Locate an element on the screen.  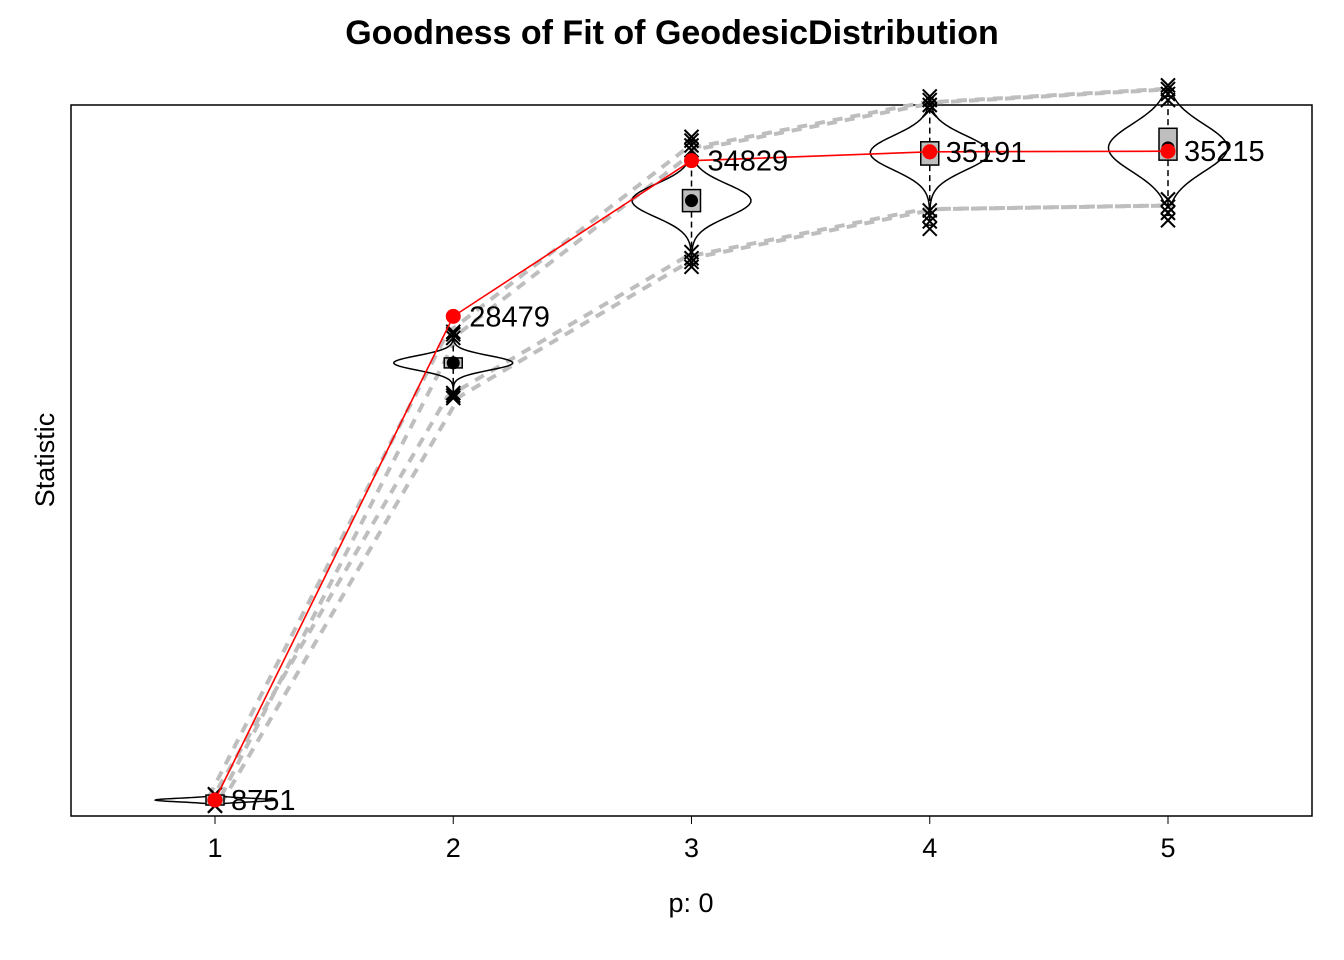
x-tick-label-2: 2 is located at coordinates (453, 848).